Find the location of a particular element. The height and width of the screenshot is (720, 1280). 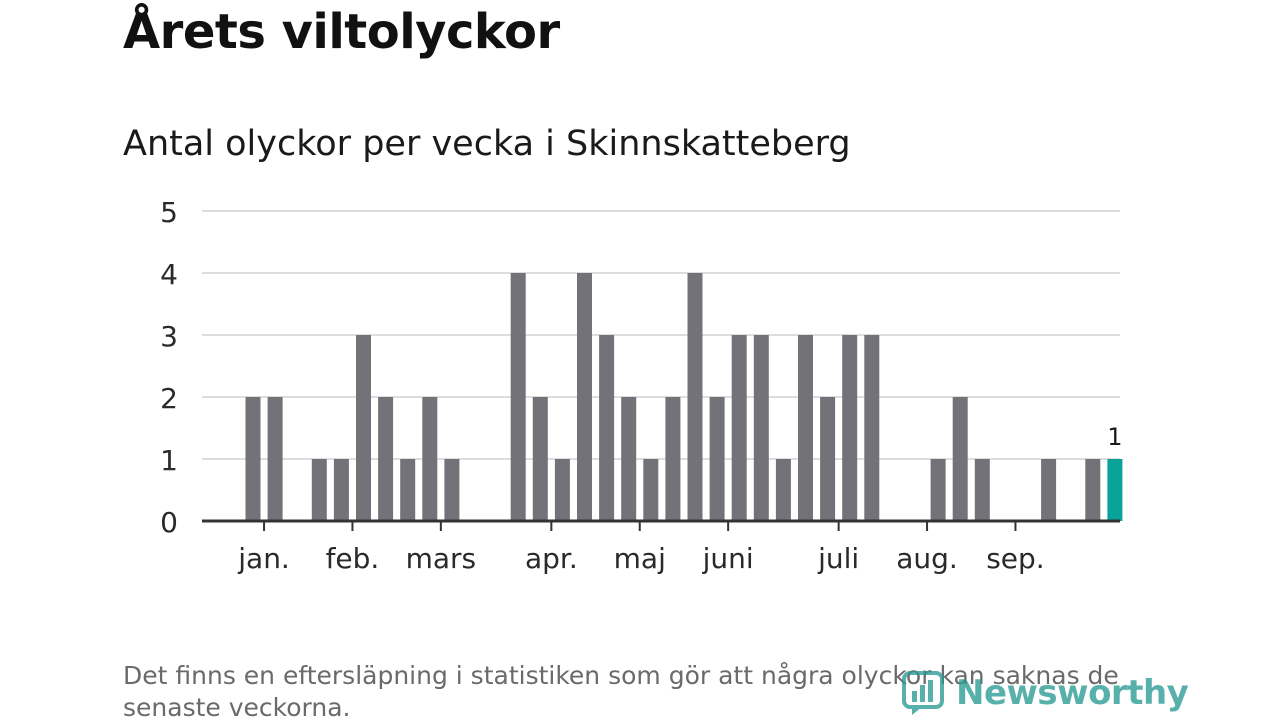

bar-highlight is located at coordinates (1115, 490).